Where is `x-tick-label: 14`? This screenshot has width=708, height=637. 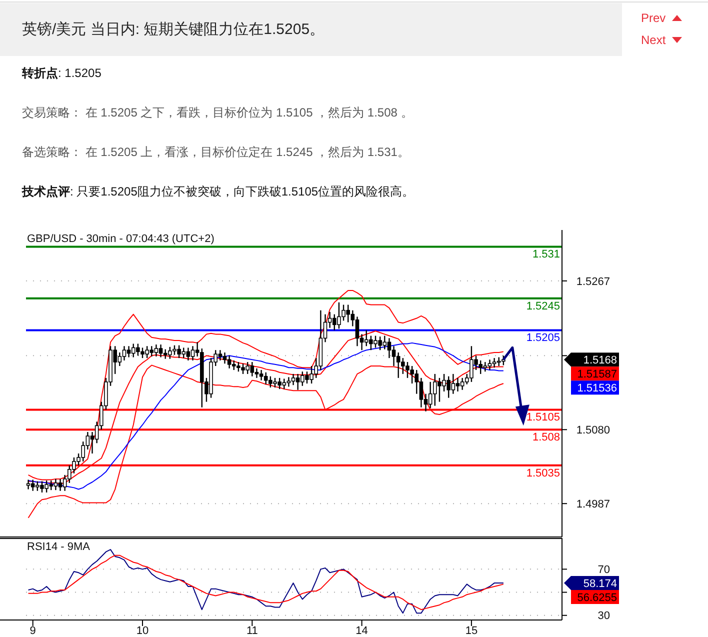
x-tick-label: 14 is located at coordinates (362, 631).